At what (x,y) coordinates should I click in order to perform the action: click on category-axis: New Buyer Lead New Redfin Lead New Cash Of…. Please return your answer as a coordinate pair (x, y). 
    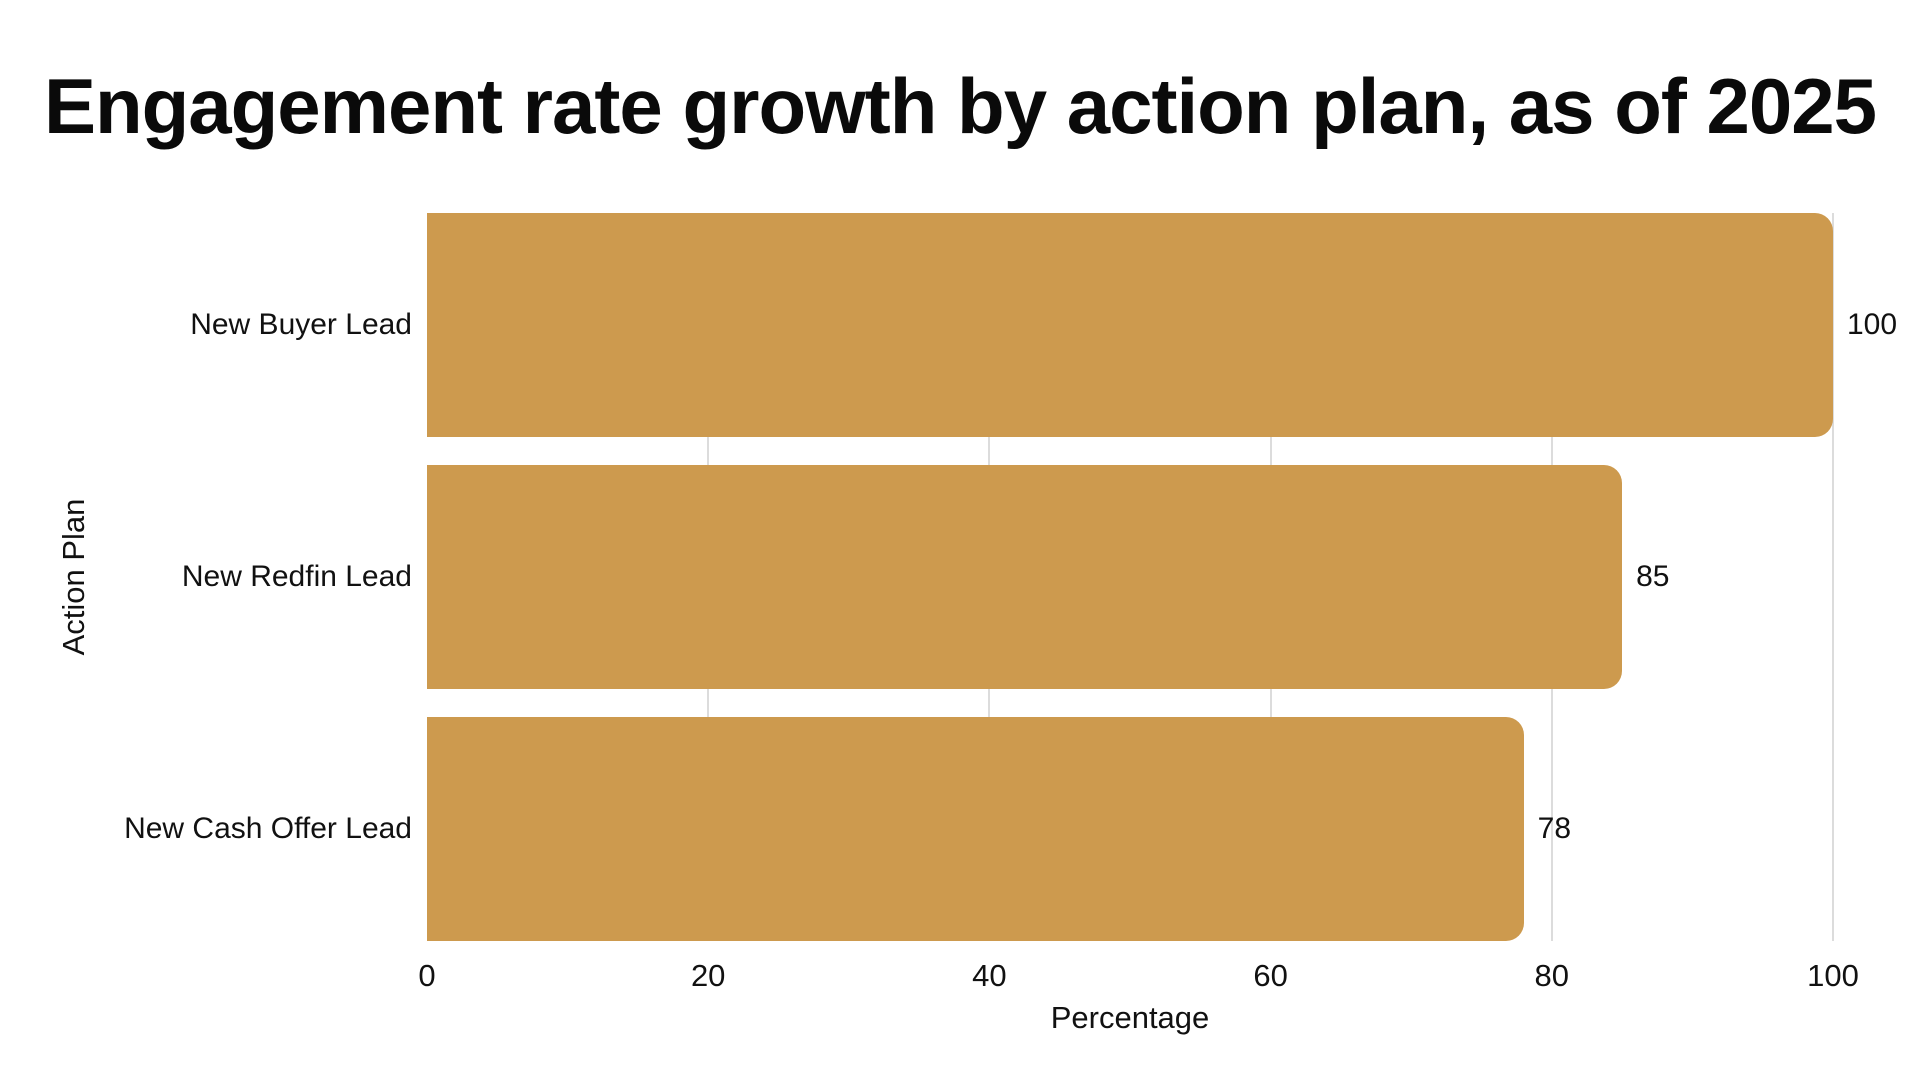
    Looking at the image, I should click on (206, 577).